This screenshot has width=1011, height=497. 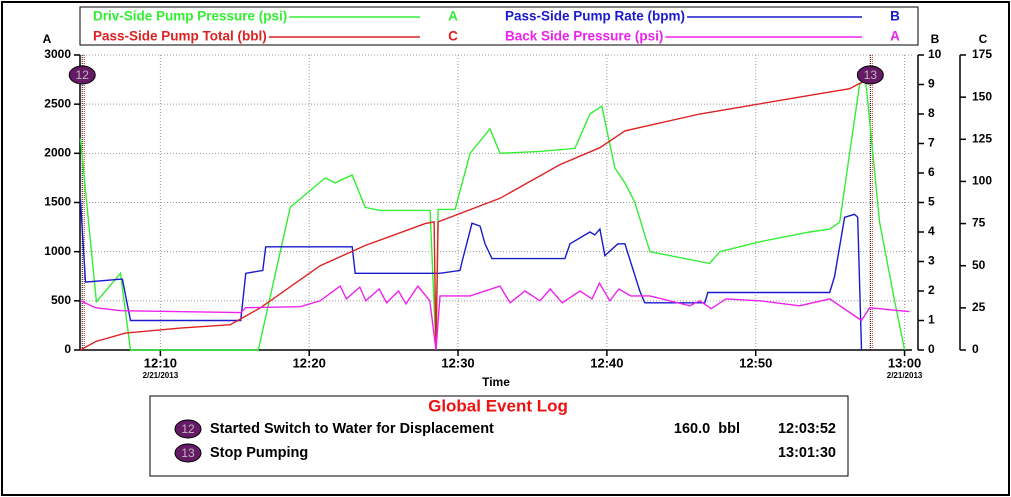 I want to click on legend-label: Driv-Side Pump Pressure (psi), so click(x=190, y=16).